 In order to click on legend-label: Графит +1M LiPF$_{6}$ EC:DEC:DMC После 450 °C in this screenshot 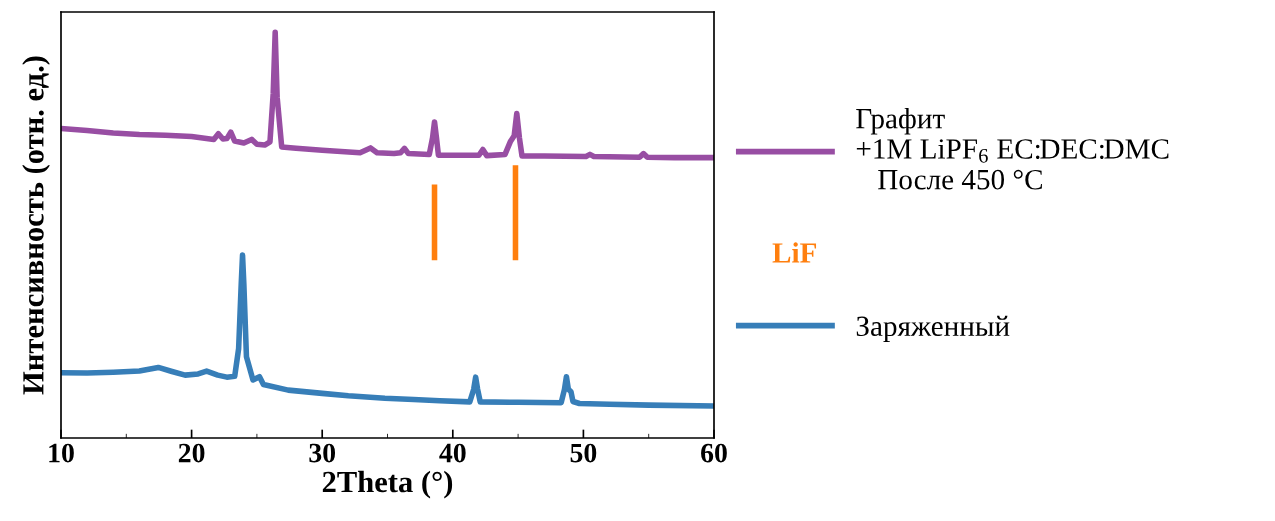, I will do `click(1012, 148)`.